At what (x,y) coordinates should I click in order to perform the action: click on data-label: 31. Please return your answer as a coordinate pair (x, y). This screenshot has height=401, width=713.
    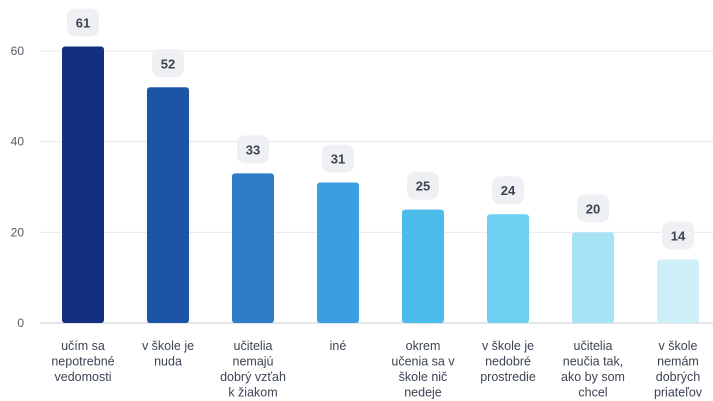
    Looking at the image, I should click on (338, 158).